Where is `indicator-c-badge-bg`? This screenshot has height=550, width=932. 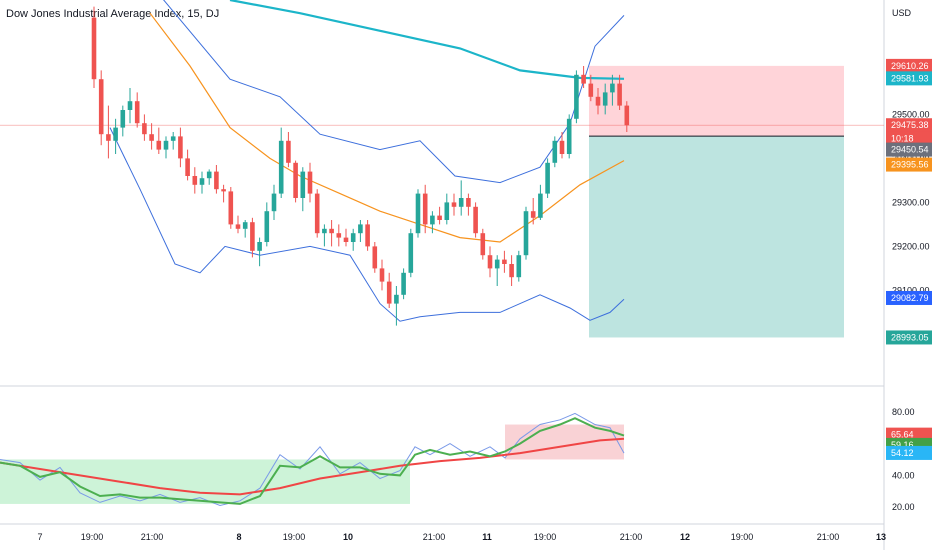 indicator-c-badge-bg is located at coordinates (909, 452).